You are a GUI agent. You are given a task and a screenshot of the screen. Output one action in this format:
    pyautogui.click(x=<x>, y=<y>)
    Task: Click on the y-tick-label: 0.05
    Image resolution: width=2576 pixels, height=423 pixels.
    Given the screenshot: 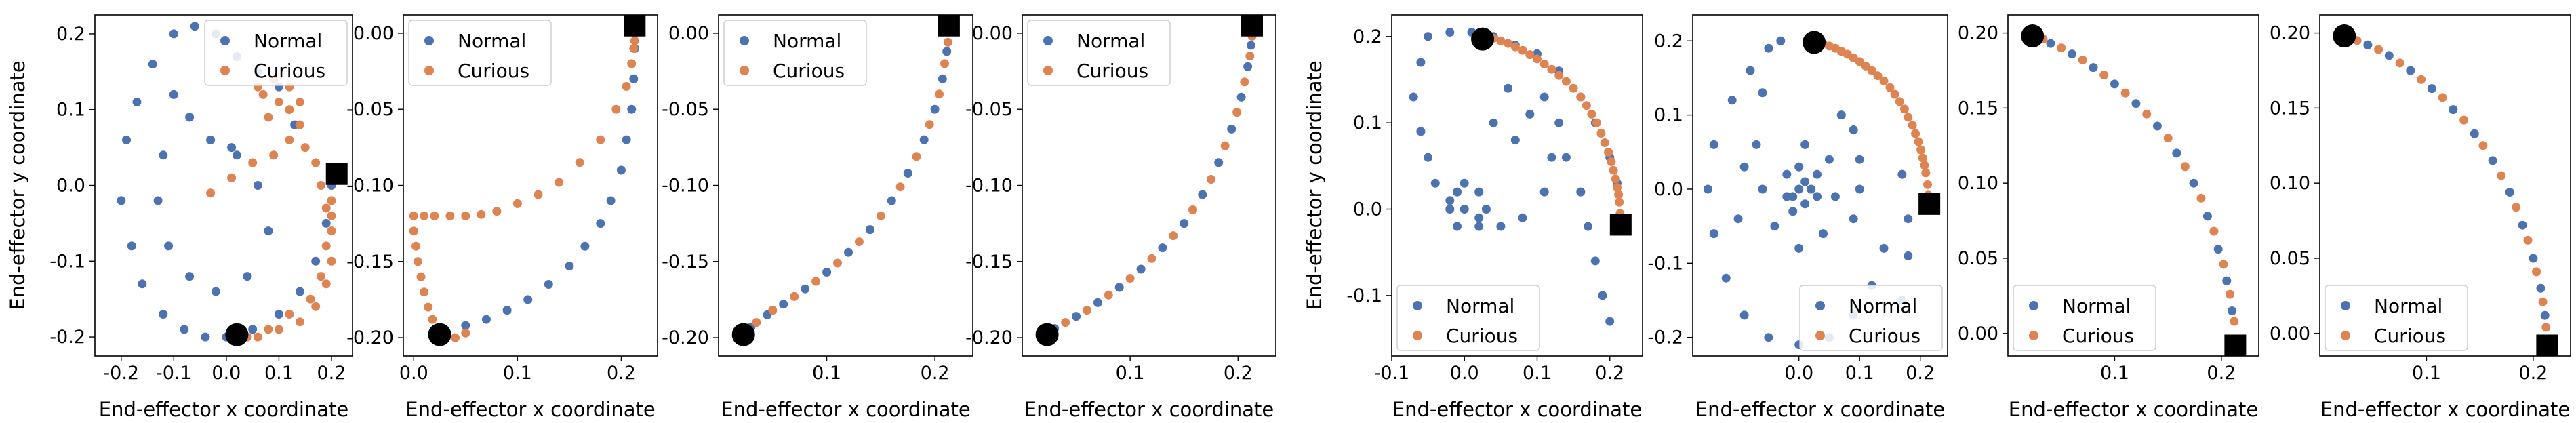 What is the action you would take?
    pyautogui.click(x=1978, y=258)
    